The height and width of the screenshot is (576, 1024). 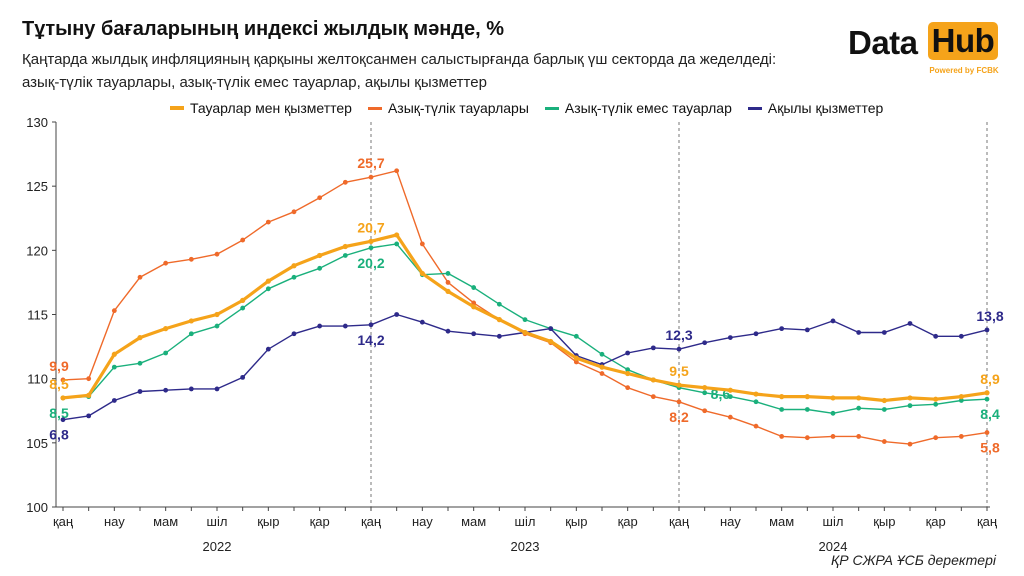 I want to click on y-tick-label: 110, so click(x=37, y=379).